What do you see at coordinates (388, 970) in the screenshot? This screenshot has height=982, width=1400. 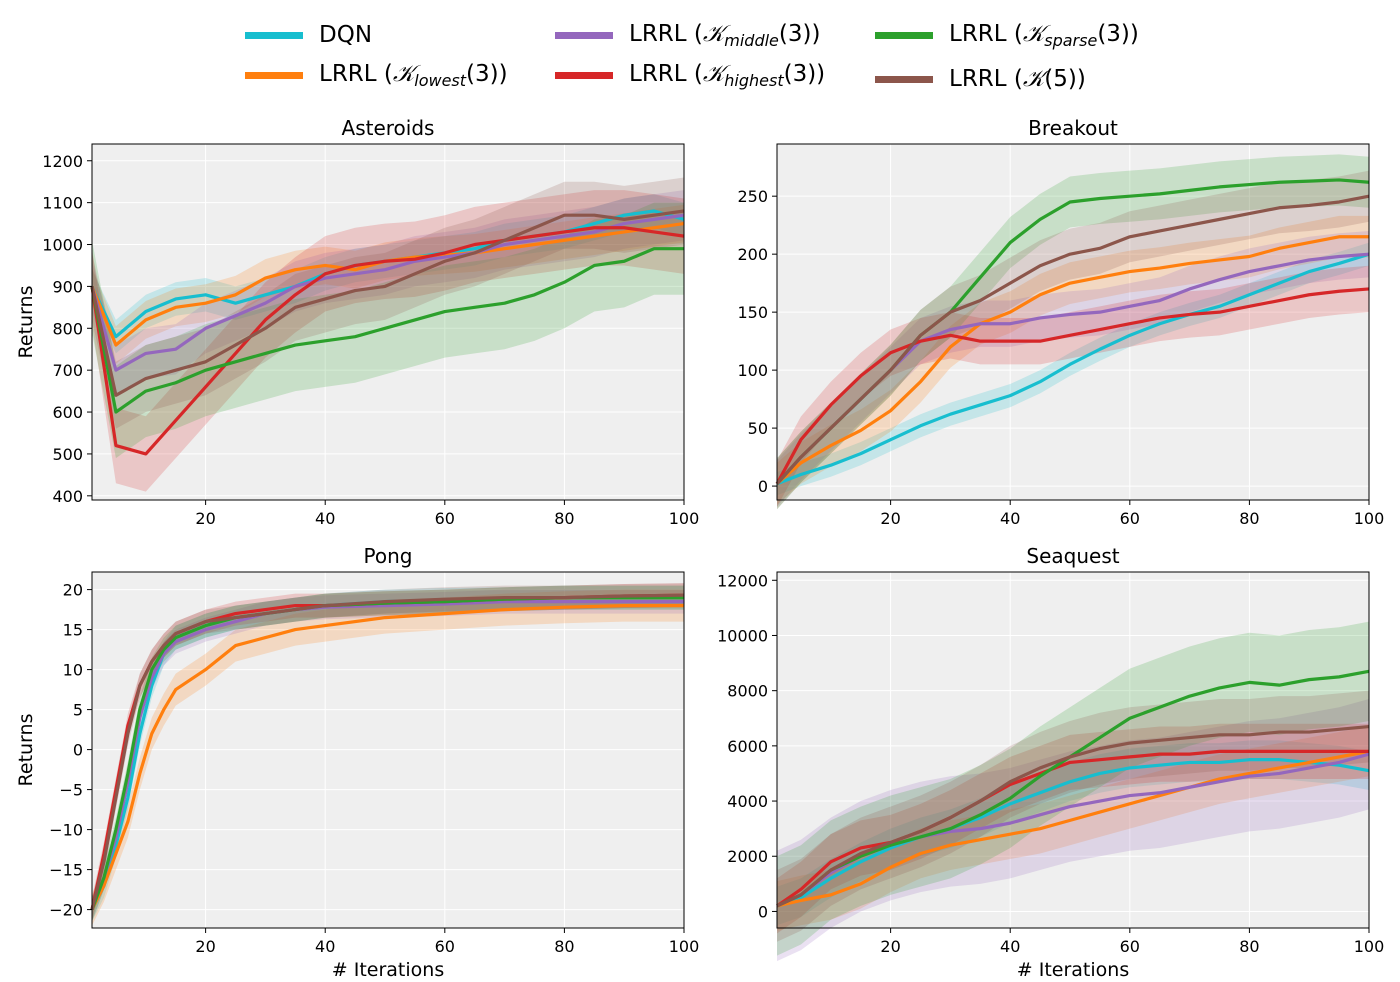 I see `x-axis-label: # Iterations` at bounding box center [388, 970].